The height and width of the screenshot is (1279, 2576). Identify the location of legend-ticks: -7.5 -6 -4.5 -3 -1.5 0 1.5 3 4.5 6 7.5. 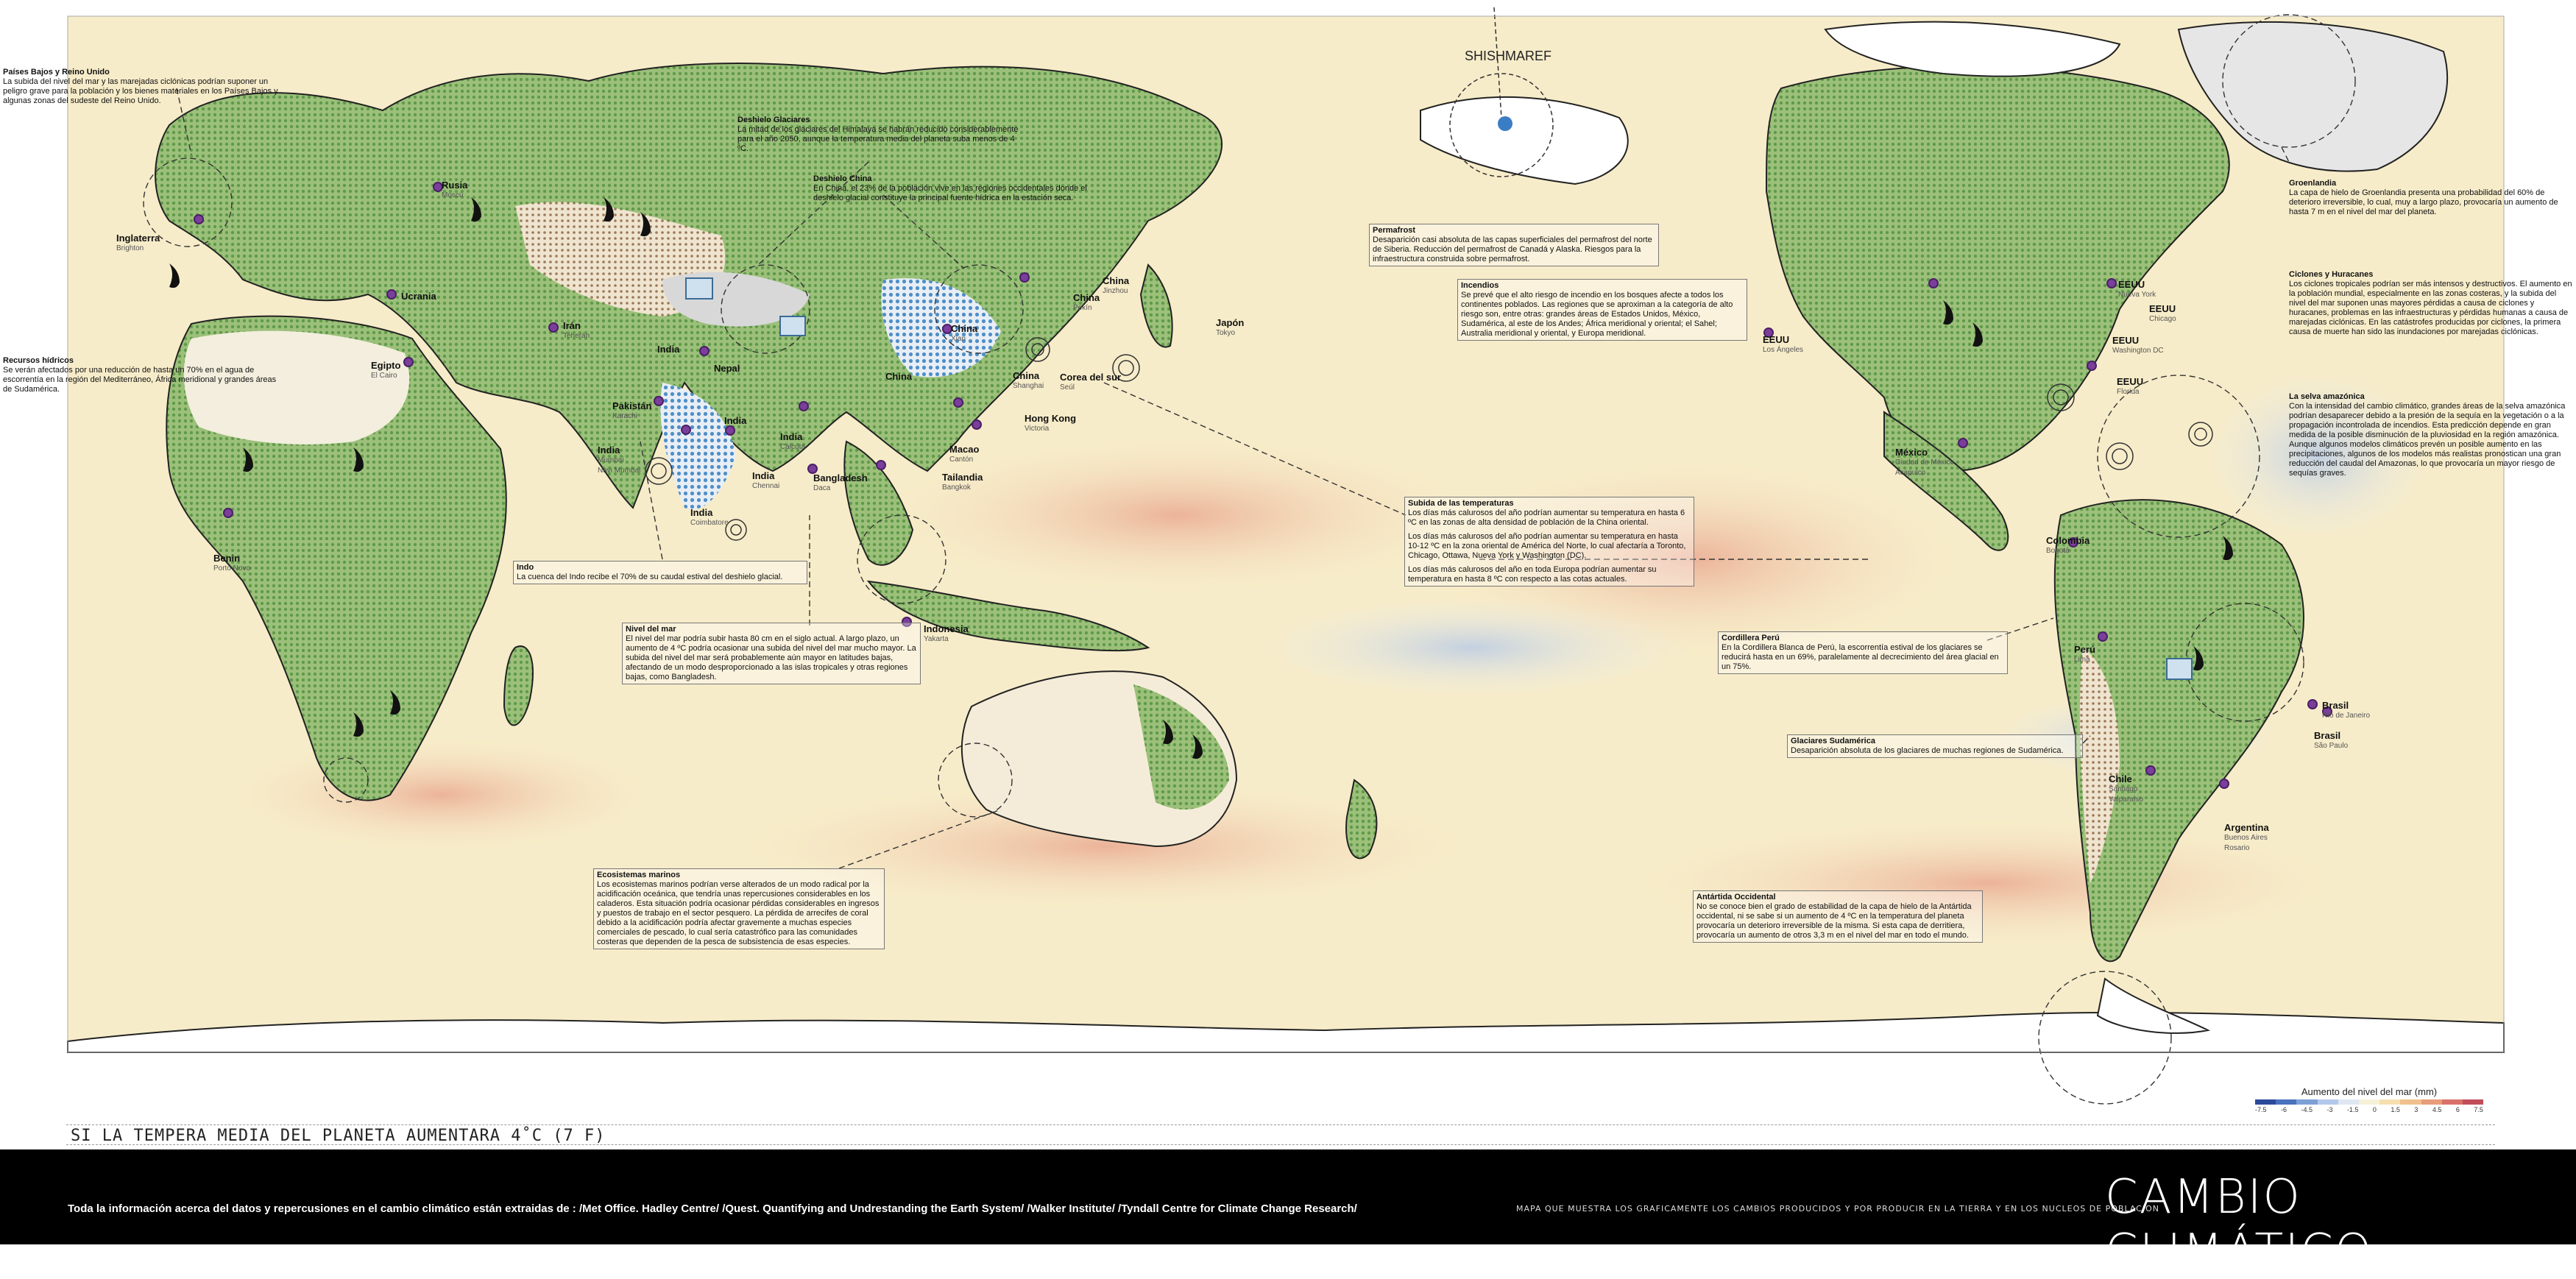
(2369, 1109).